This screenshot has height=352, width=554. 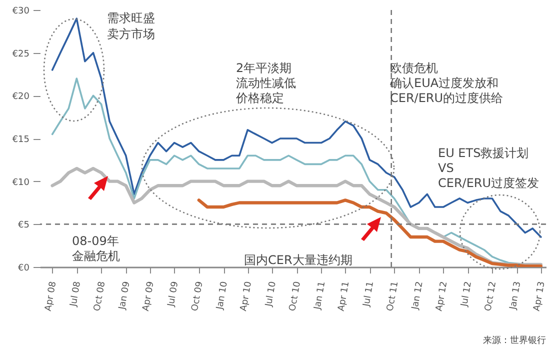 I want to click on x-tick-label: Jul 10, so click(x=271, y=294).